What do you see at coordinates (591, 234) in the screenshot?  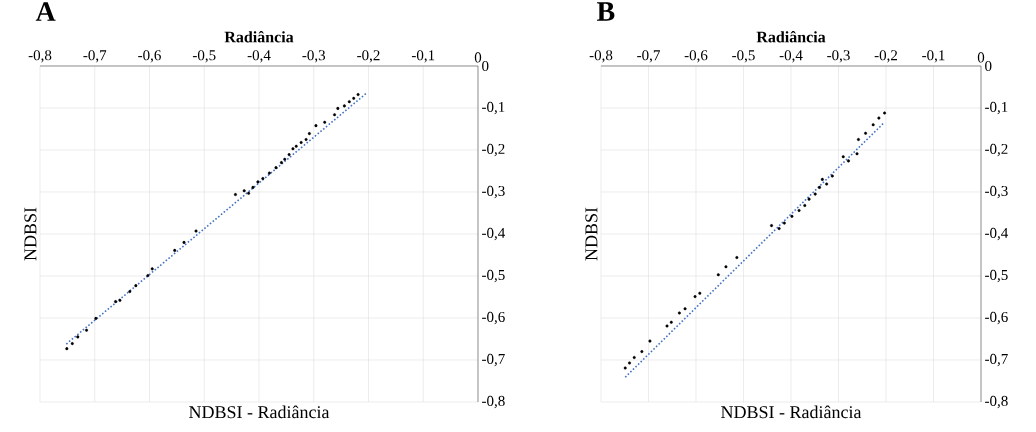 I see `y-axis-title: NDBSI` at bounding box center [591, 234].